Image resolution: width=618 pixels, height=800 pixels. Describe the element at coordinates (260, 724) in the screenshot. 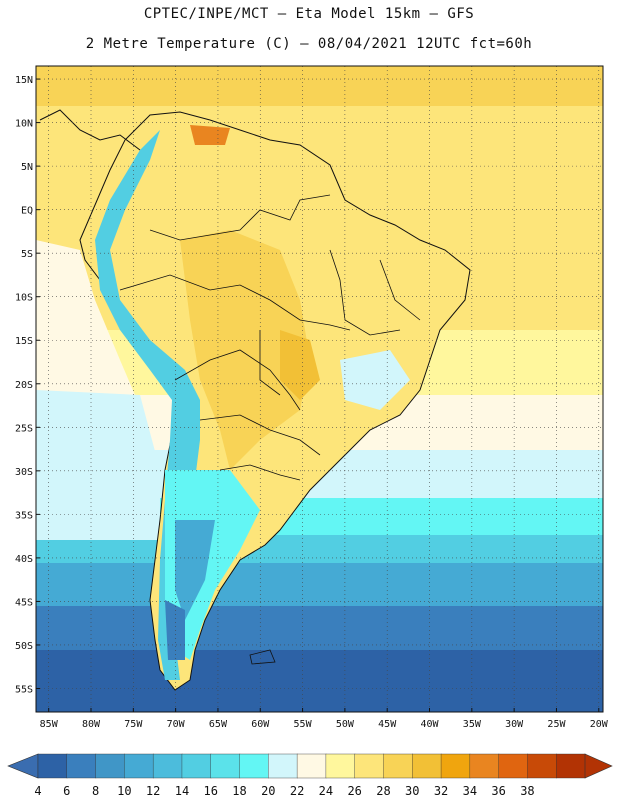

I see `lon-tick-label: 60W` at that location.